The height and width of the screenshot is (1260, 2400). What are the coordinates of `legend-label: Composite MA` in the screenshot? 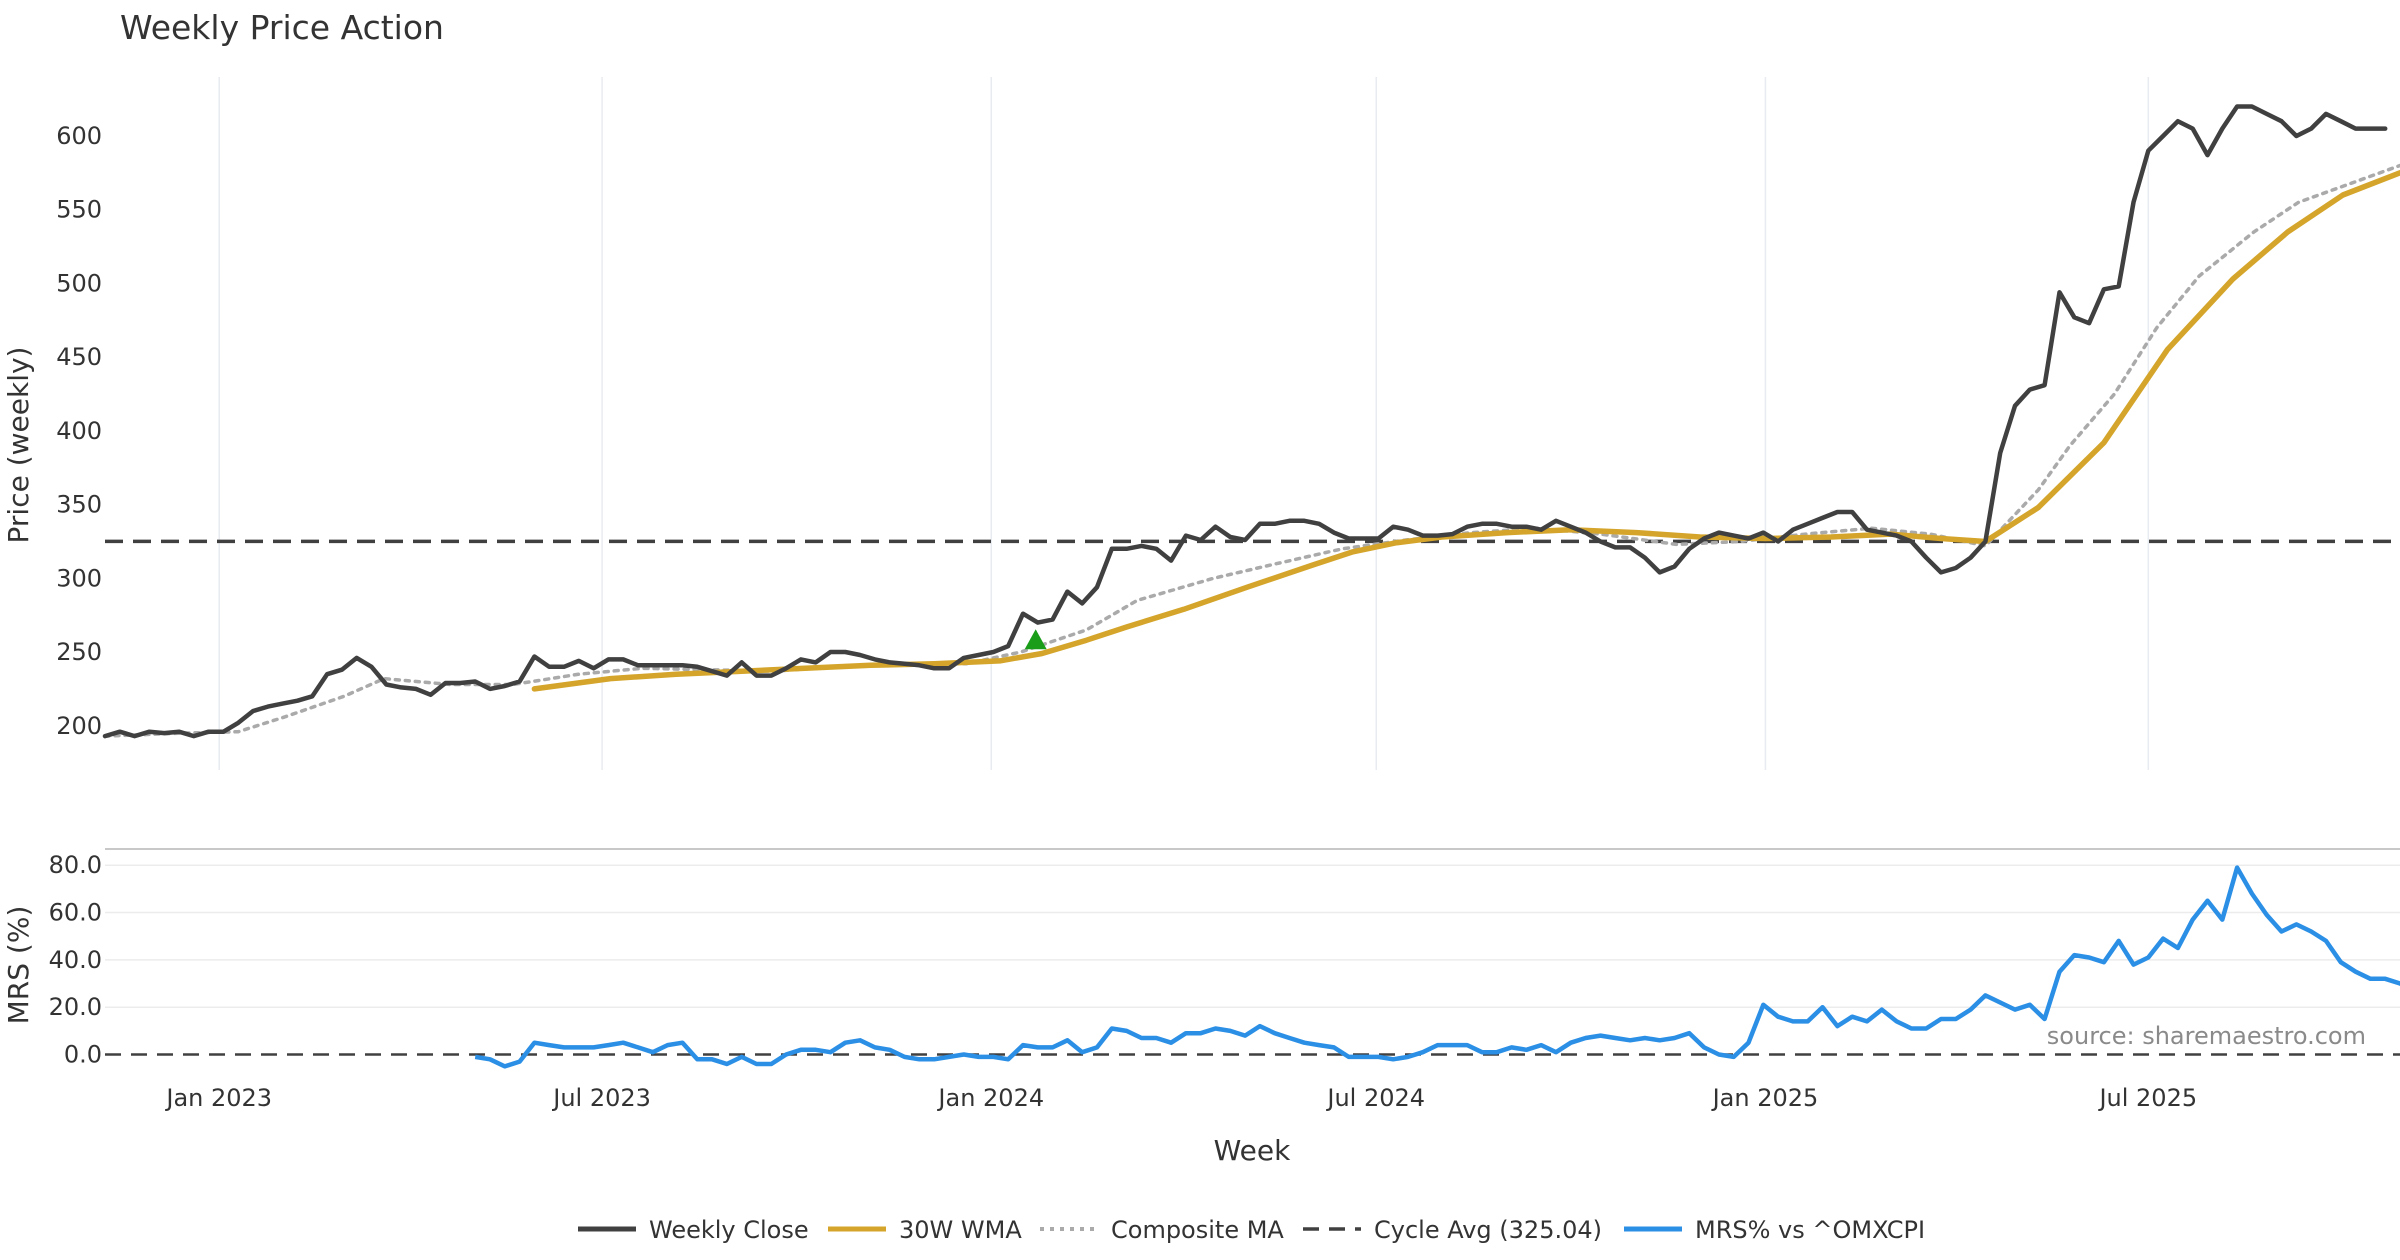 It's located at (1197, 1230).